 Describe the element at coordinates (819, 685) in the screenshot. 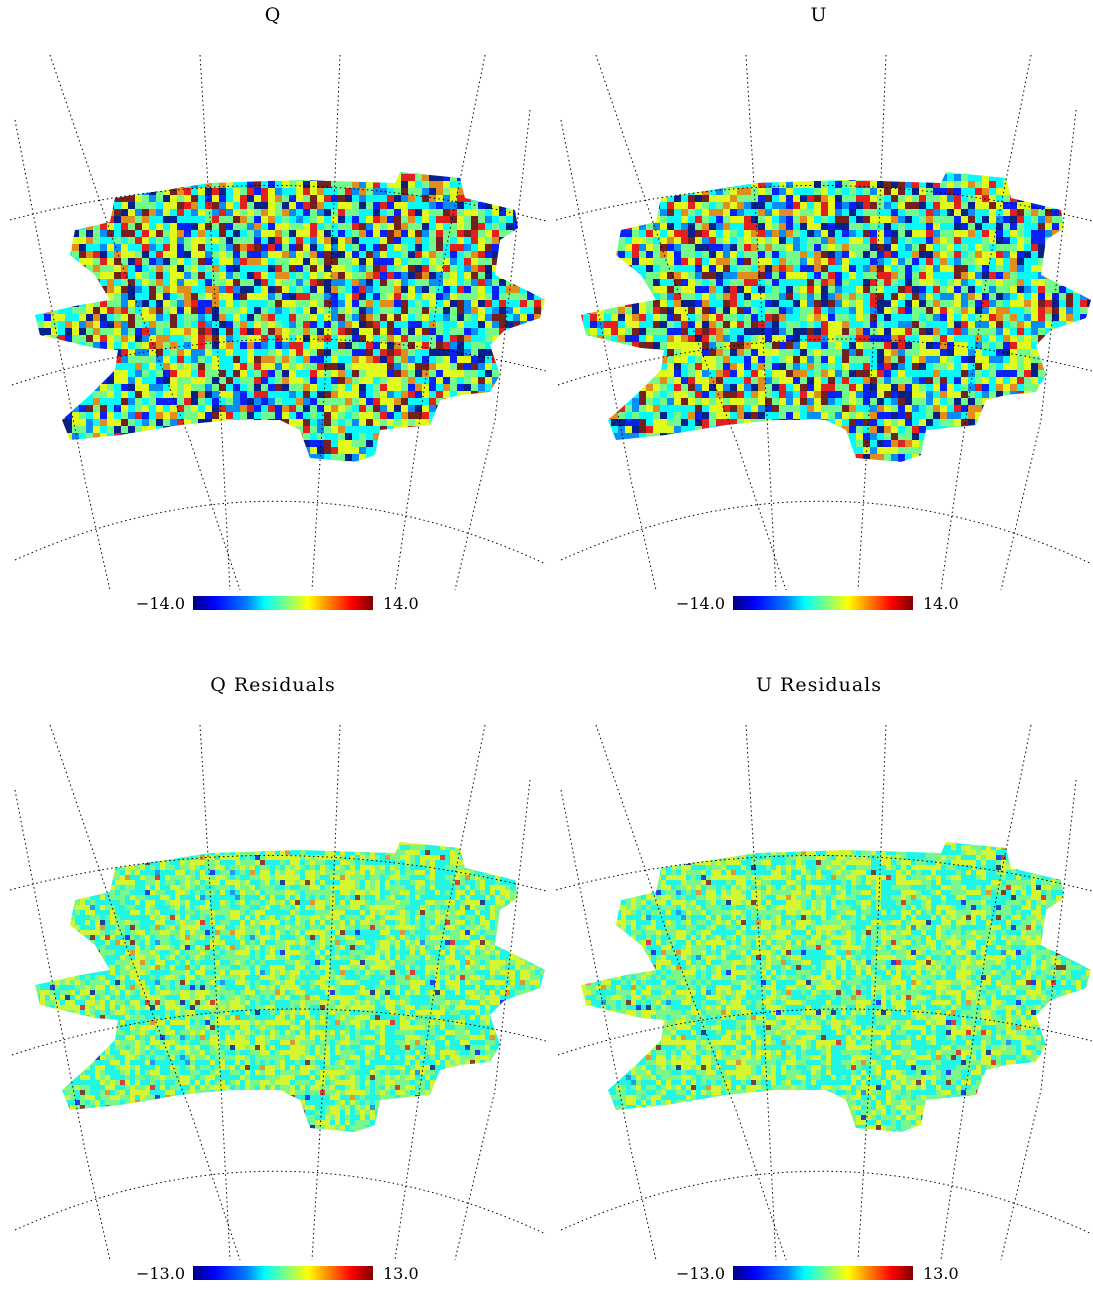

I see `panel-title: U Residuals` at that location.